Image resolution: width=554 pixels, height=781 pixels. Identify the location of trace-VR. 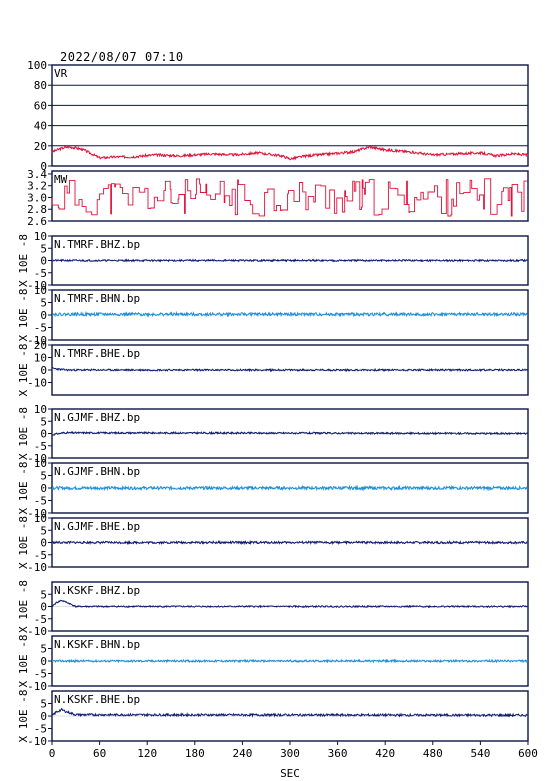
(290, 153).